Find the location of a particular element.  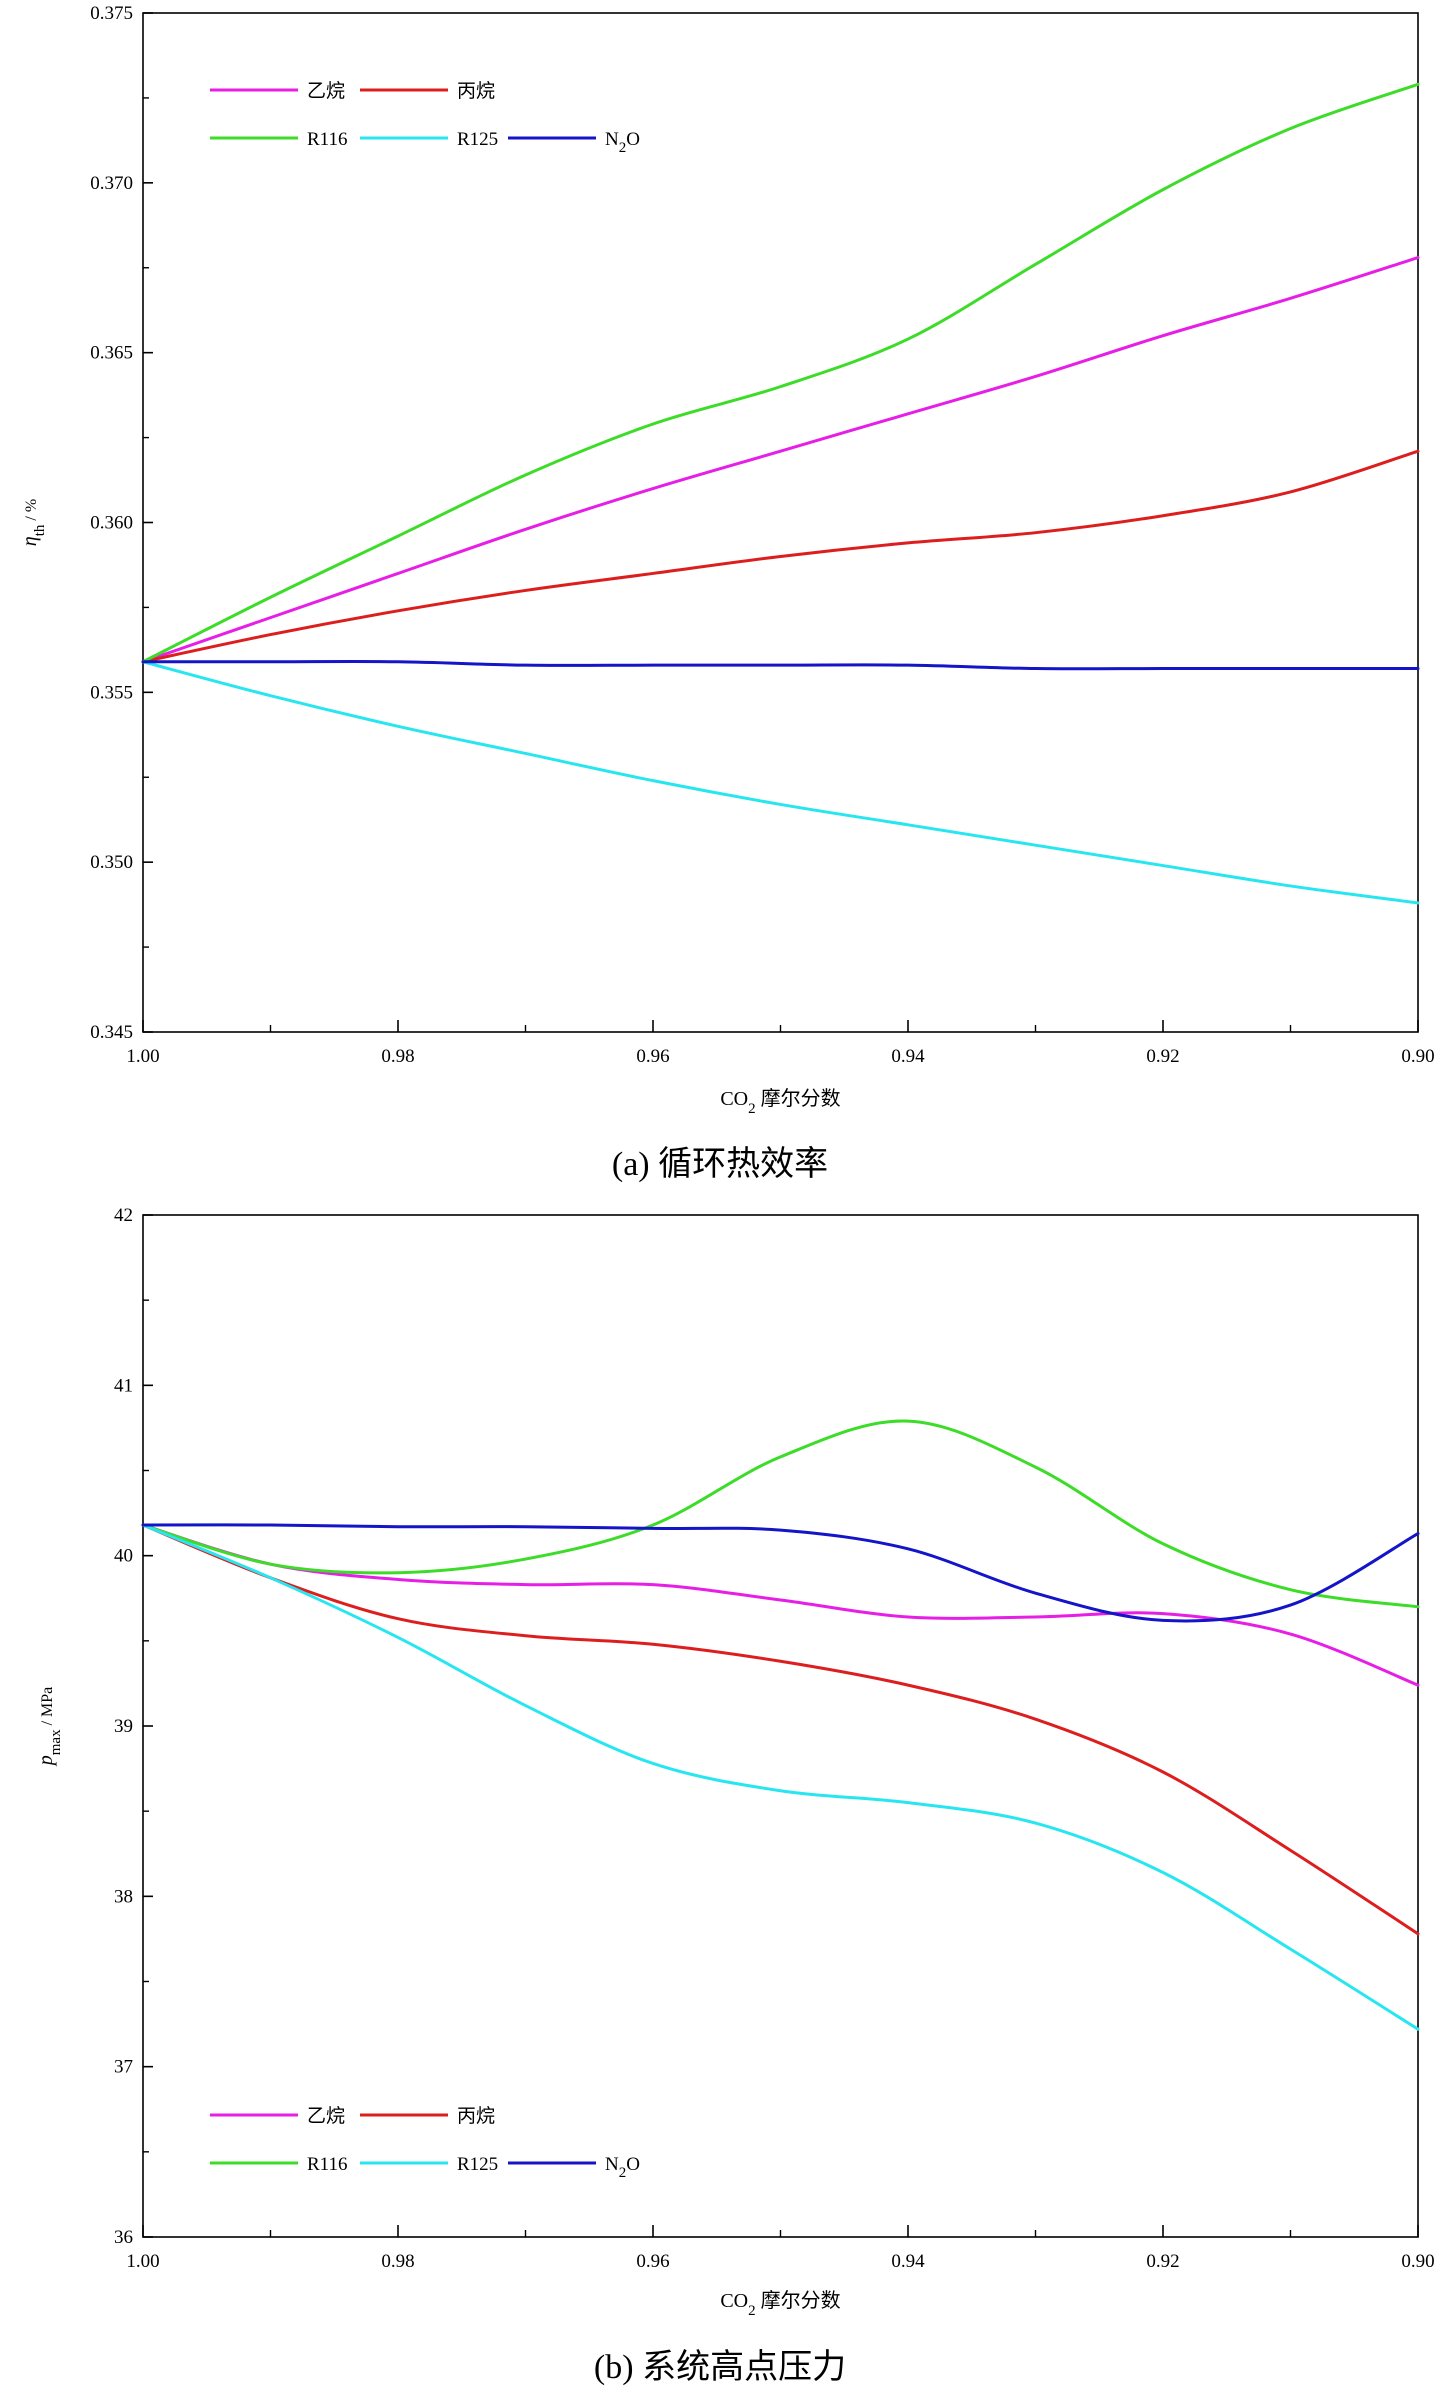

y-tick-label: 0.360 is located at coordinates (111, 523).